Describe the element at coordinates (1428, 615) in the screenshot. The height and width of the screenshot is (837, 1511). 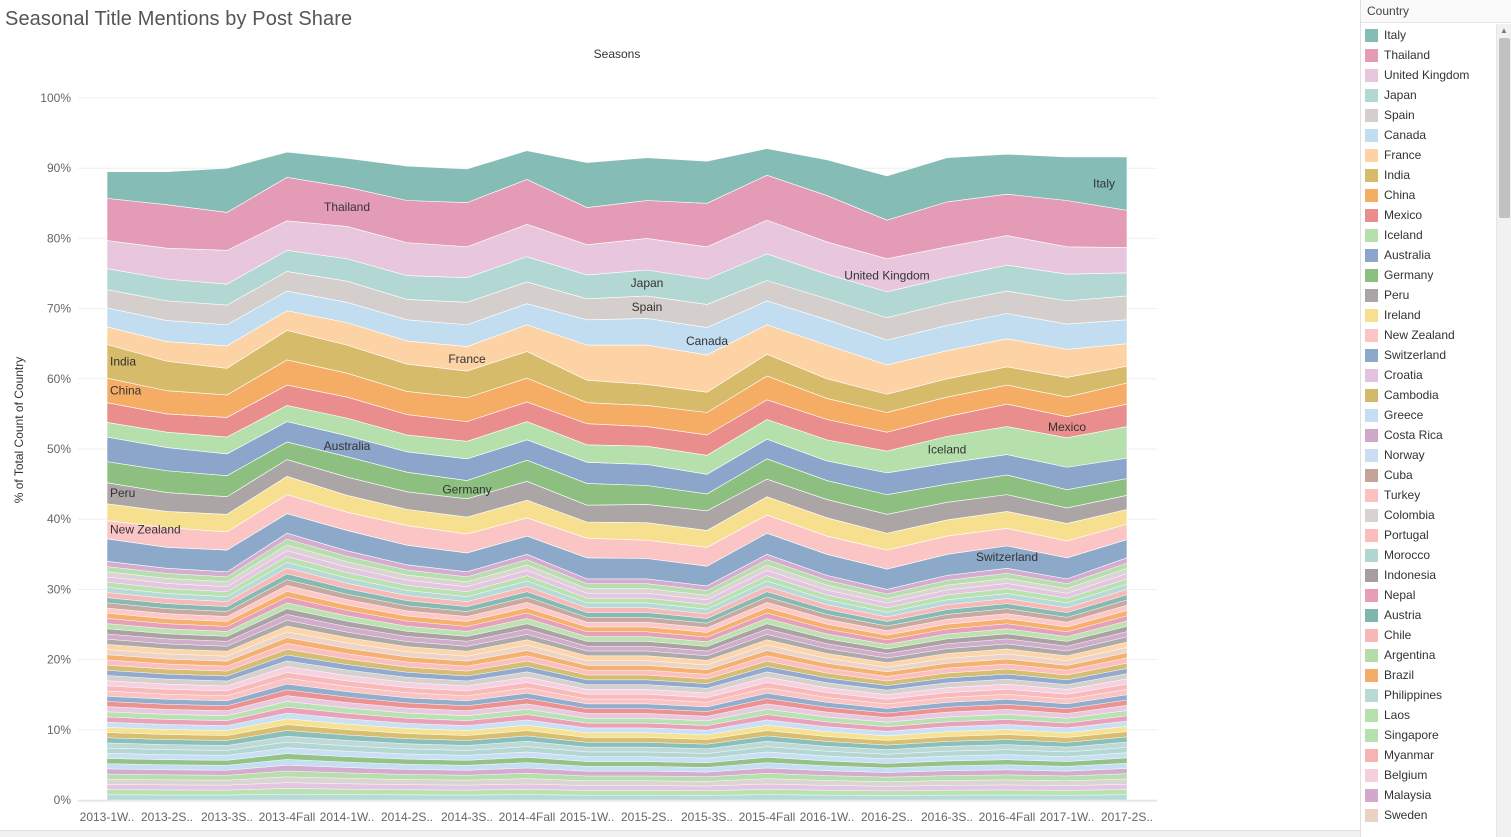
I see `legend-item: Austria` at that location.